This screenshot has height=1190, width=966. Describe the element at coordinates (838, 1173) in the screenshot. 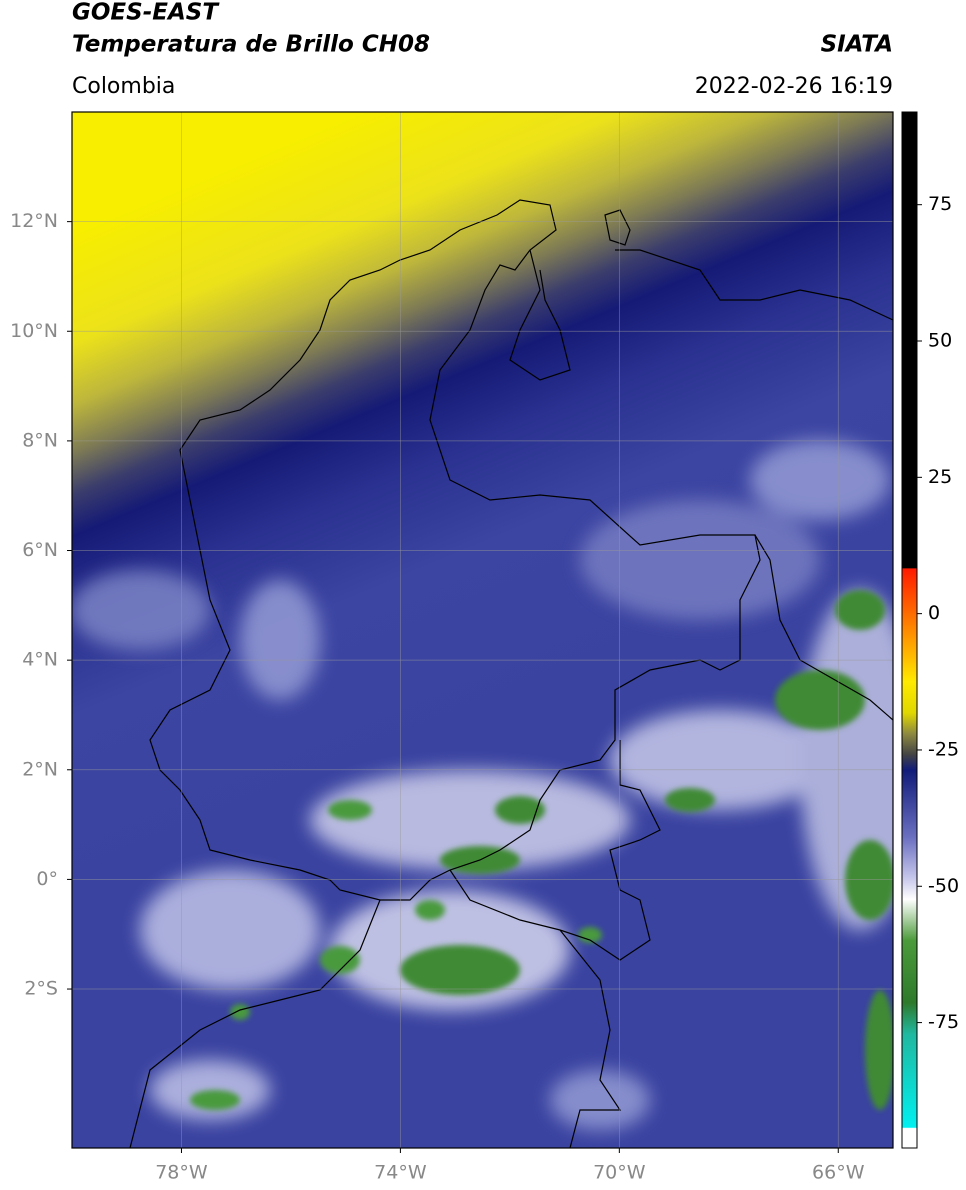

I see `lon-label: 66°W` at that location.